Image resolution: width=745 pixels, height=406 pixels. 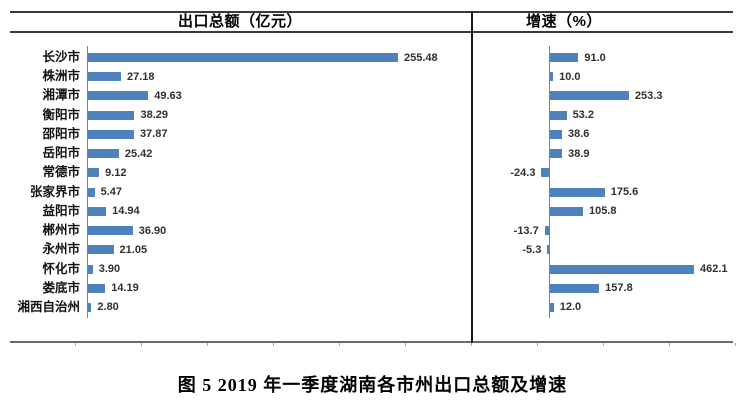 What do you see at coordinates (371, 12) in the screenshot?
I see `header-top-rule` at bounding box center [371, 12].